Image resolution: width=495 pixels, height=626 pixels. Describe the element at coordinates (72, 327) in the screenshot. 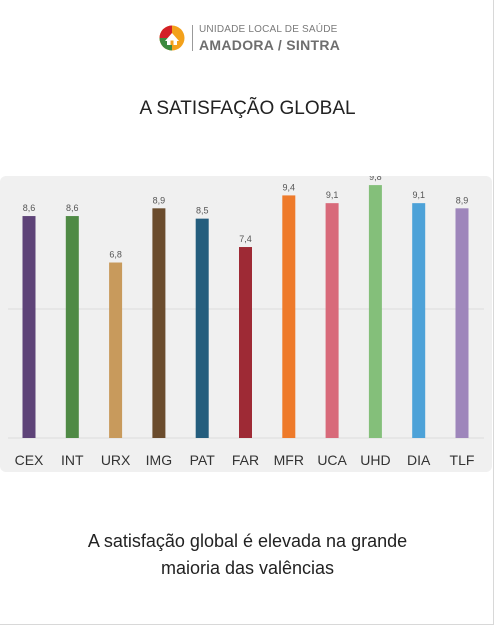

I see `bar-int` at that location.